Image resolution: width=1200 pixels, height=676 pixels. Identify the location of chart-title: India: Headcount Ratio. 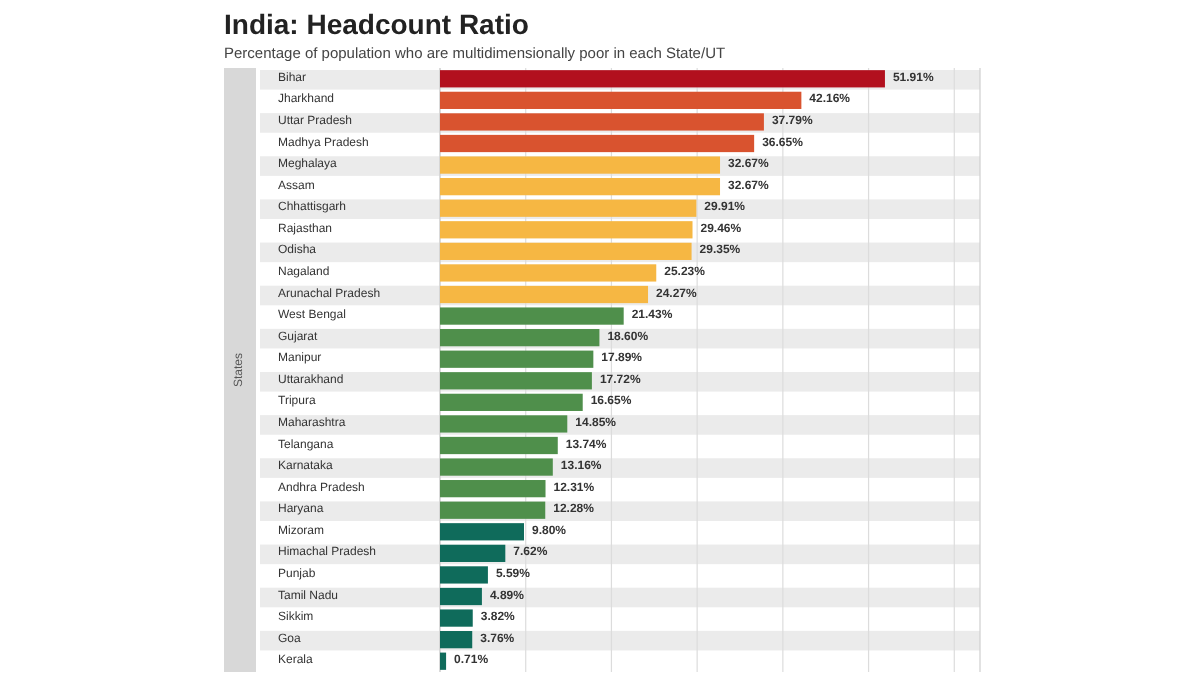
(376, 24).